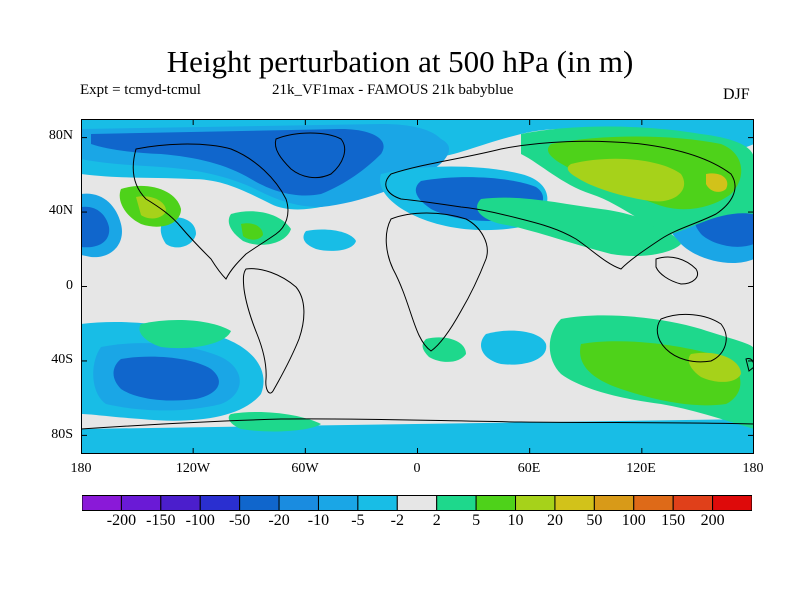 The width and height of the screenshot is (800, 600). What do you see at coordinates (397, 520) in the screenshot?
I see `colorbar-label: -2` at bounding box center [397, 520].